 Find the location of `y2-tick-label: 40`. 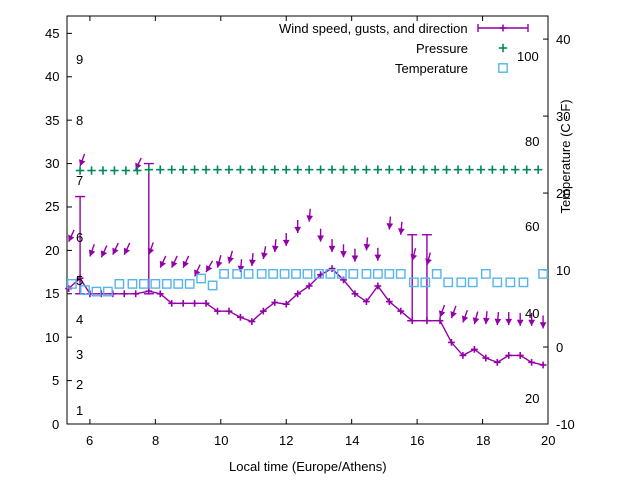

y2-tick-label: 40 is located at coordinates (563, 39).